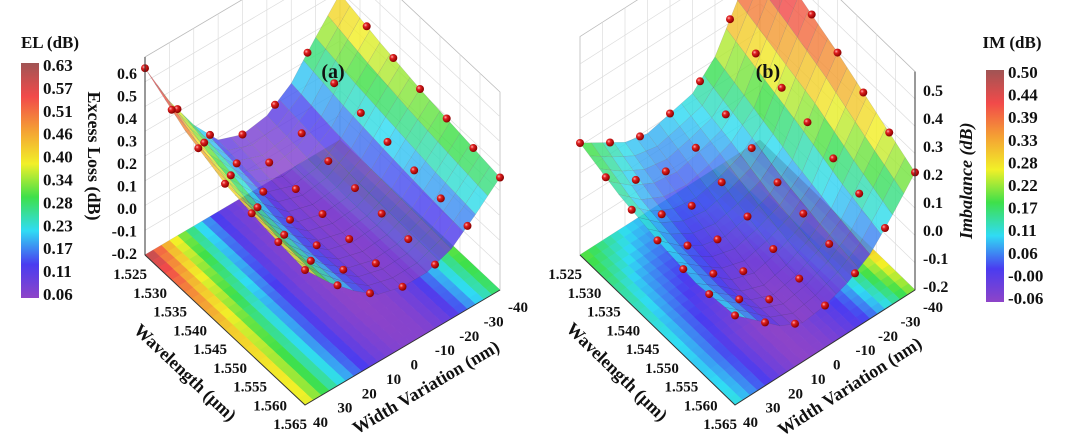  What do you see at coordinates (369, 394) in the screenshot?
I see `y-tick-label: 20` at bounding box center [369, 394].